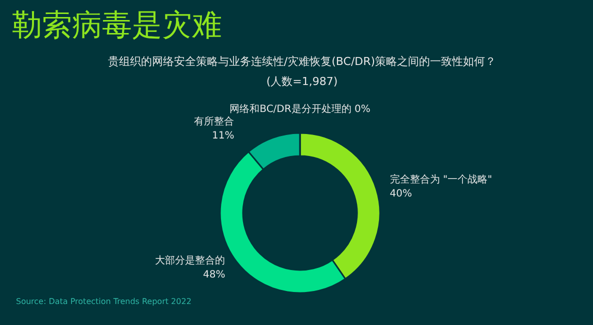  I want to click on slice-label: 完全整合为 "一个战略", so click(441, 179).